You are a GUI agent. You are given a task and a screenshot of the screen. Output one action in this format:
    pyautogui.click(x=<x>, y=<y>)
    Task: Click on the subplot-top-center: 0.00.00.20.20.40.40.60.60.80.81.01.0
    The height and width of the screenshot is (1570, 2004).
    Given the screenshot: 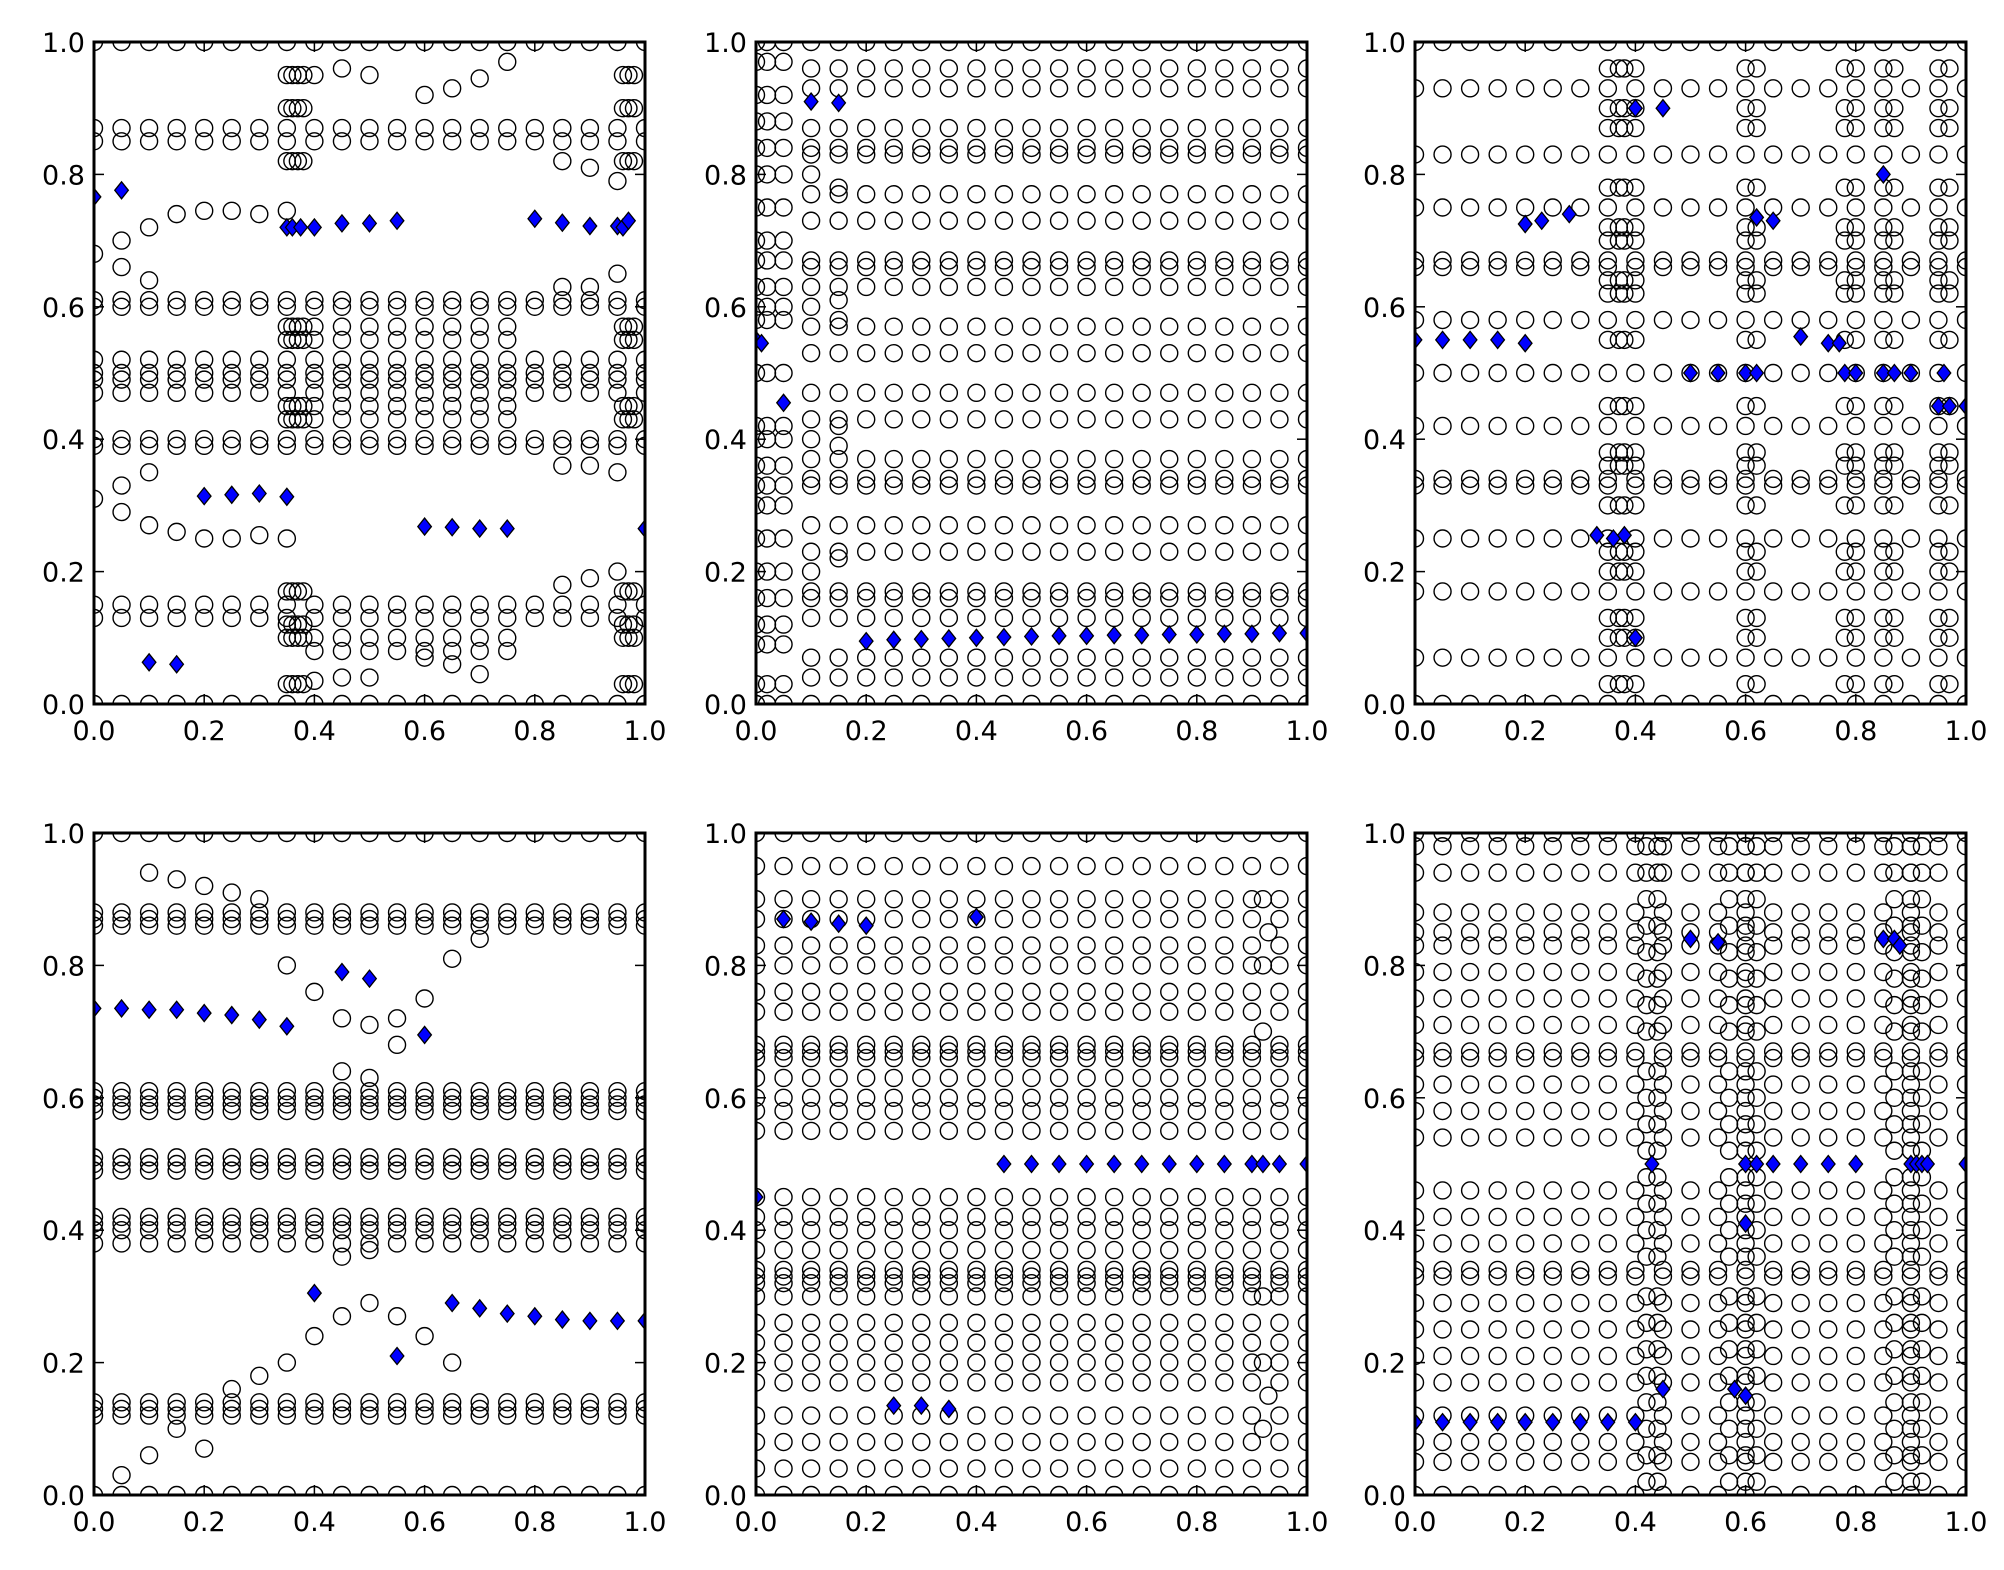 What is the action you would take?
    pyautogui.click(x=1016, y=387)
    